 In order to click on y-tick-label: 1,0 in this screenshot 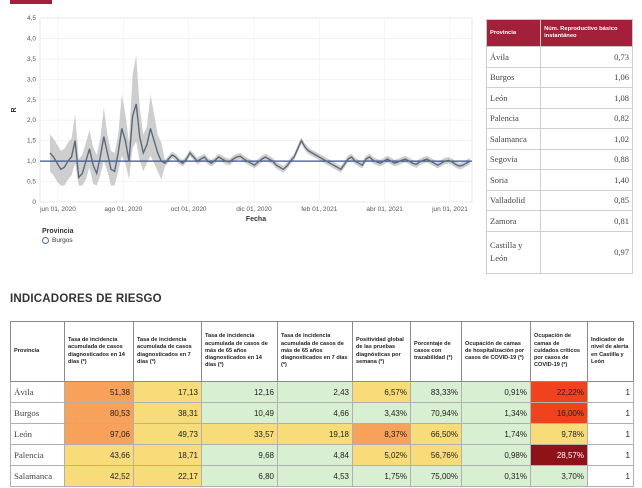, I will do `click(31, 161)`.